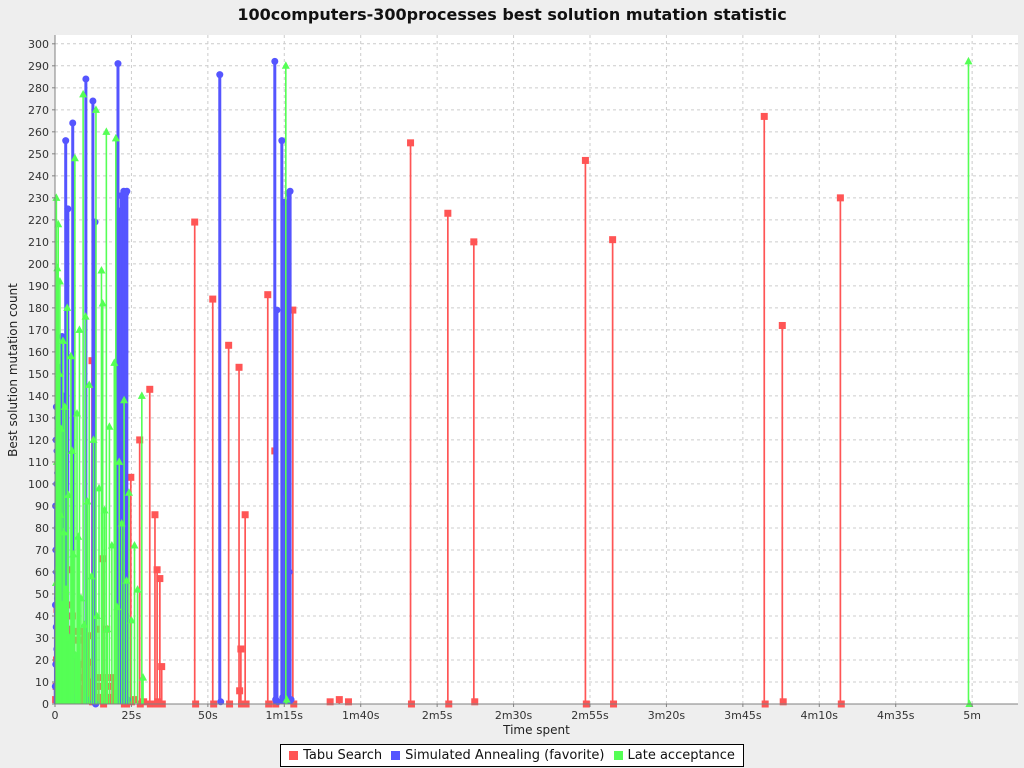  What do you see at coordinates (38, 242) in the screenshot?
I see `y-tick-label: 210` at bounding box center [38, 242].